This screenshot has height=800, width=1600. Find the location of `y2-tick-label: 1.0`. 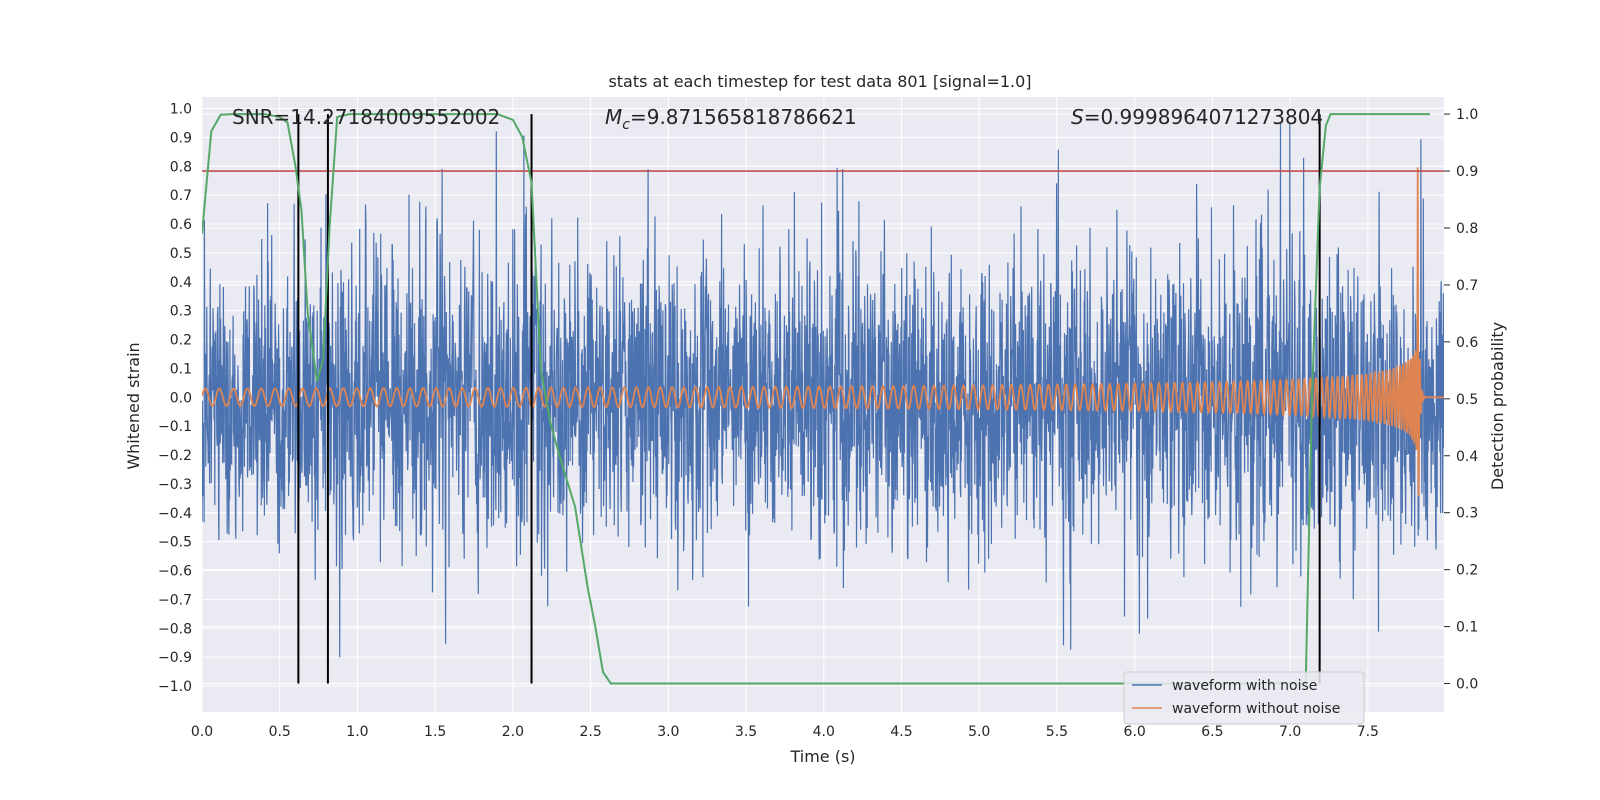

y2-tick-label: 1.0 is located at coordinates (1467, 115).